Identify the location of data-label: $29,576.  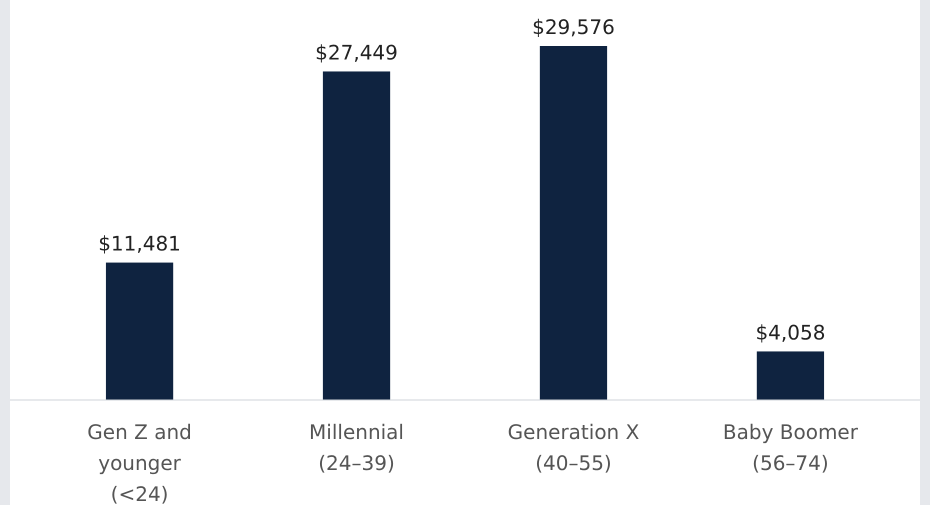
(573, 27).